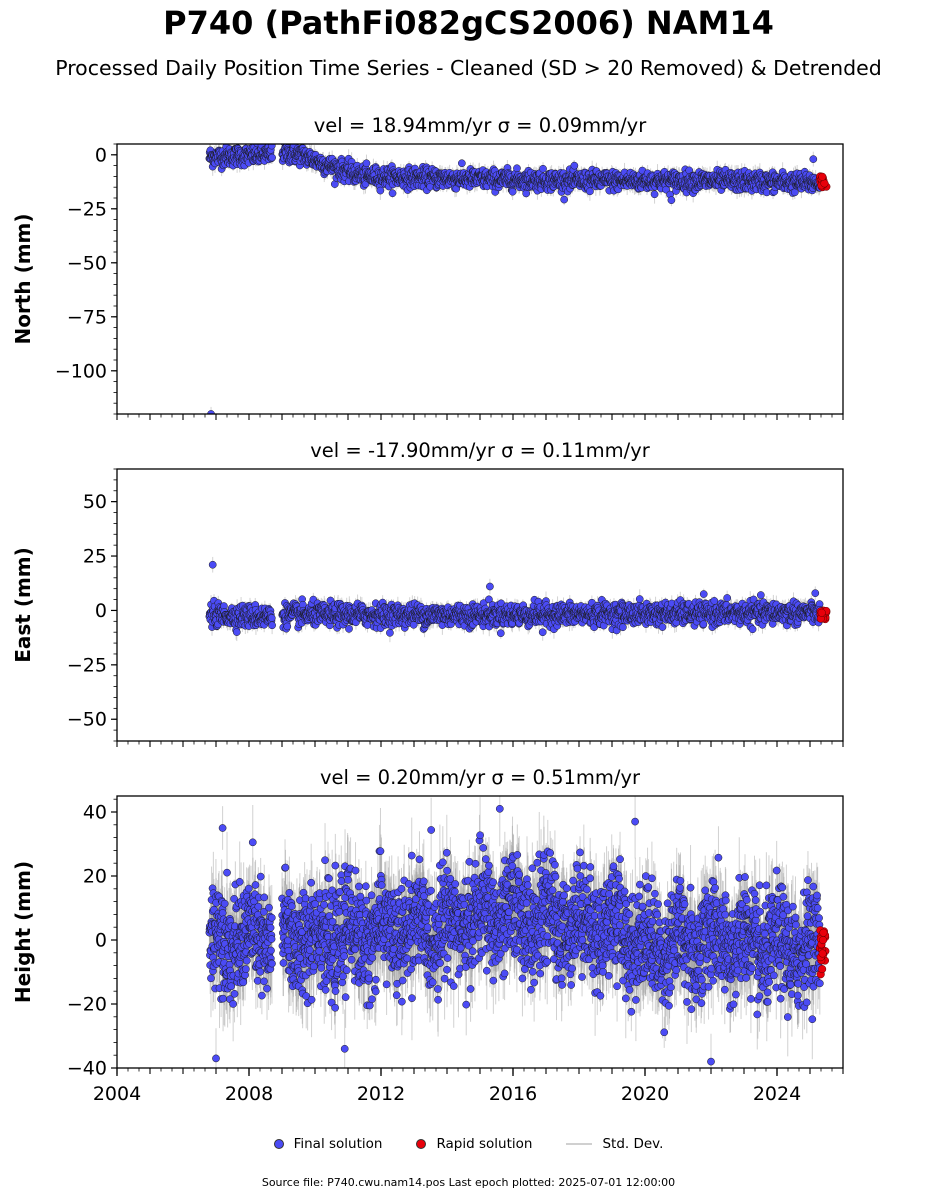 The image size is (937, 1200). What do you see at coordinates (823, 182) in the screenshot?
I see `north-rapid-points` at bounding box center [823, 182].